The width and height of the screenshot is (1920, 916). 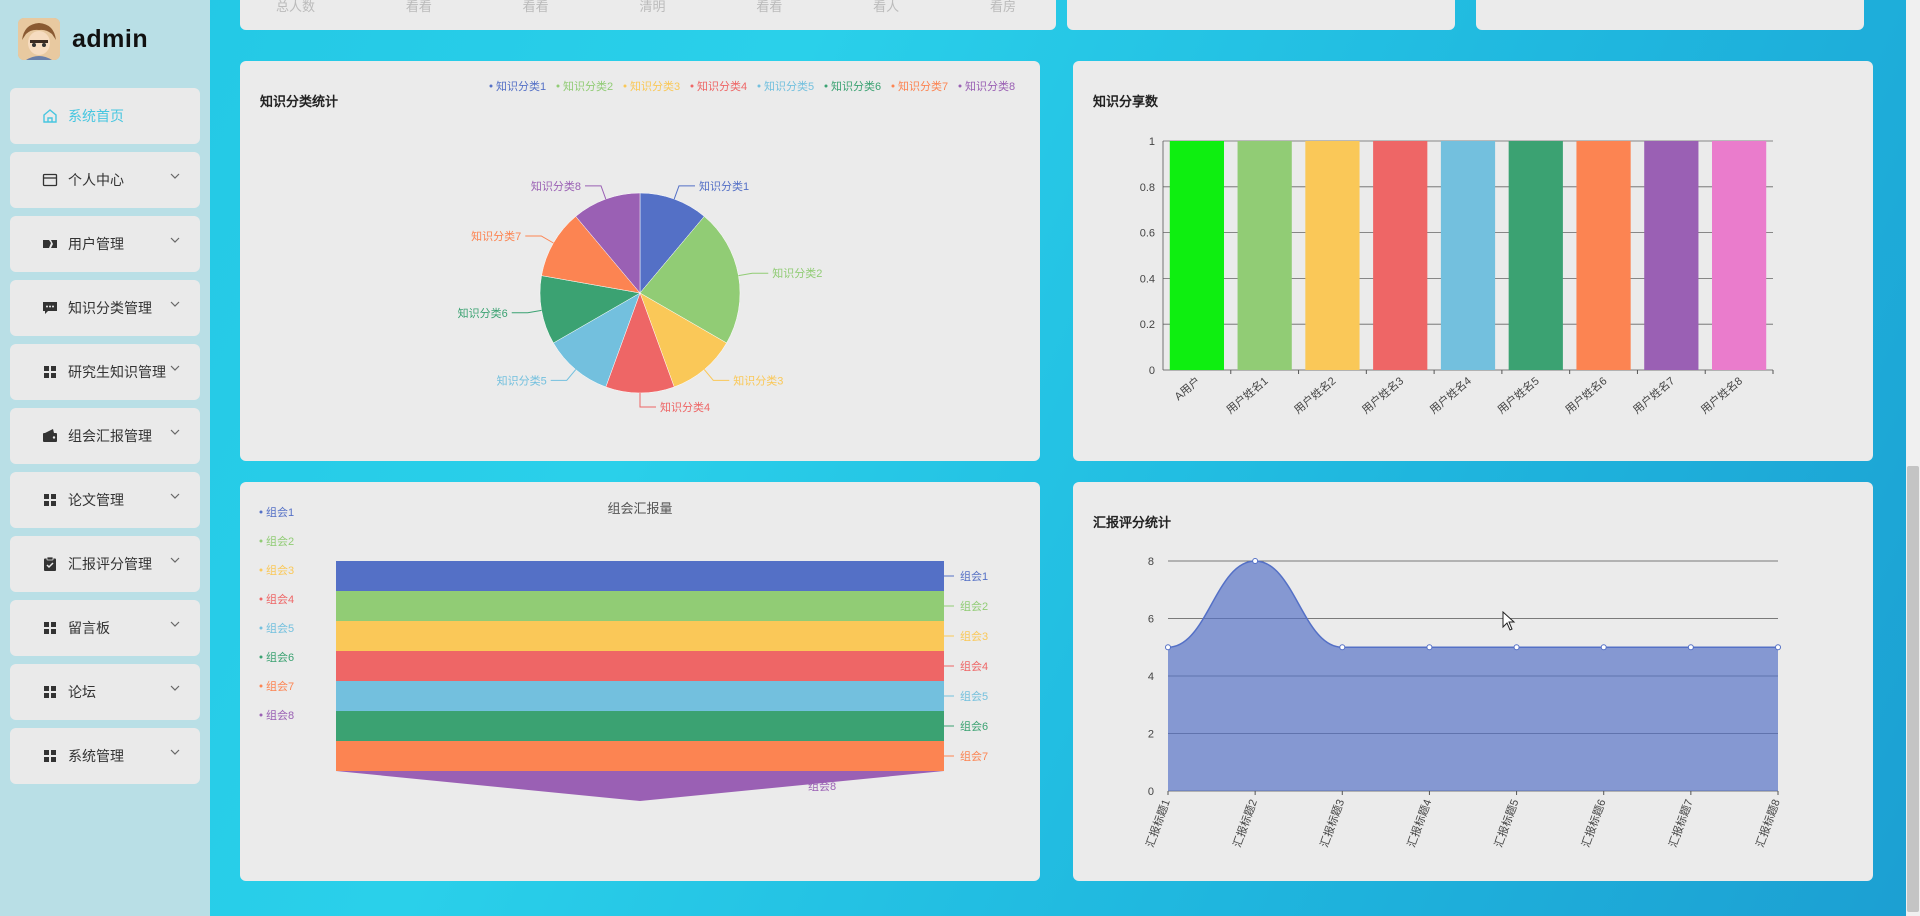 What do you see at coordinates (1670, 15) in the screenshot?
I see `top-card` at bounding box center [1670, 15].